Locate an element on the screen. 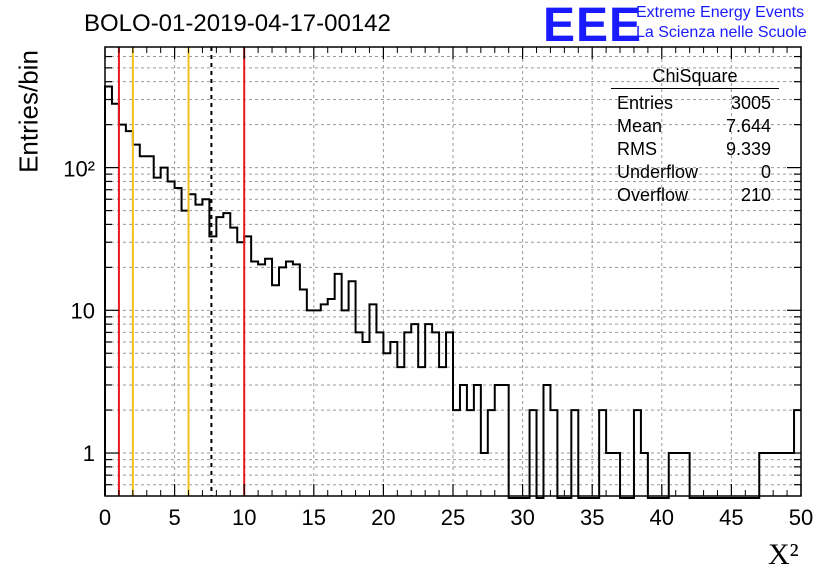 The width and height of the screenshot is (836, 572). x-axis-label: X² is located at coordinates (783, 554).